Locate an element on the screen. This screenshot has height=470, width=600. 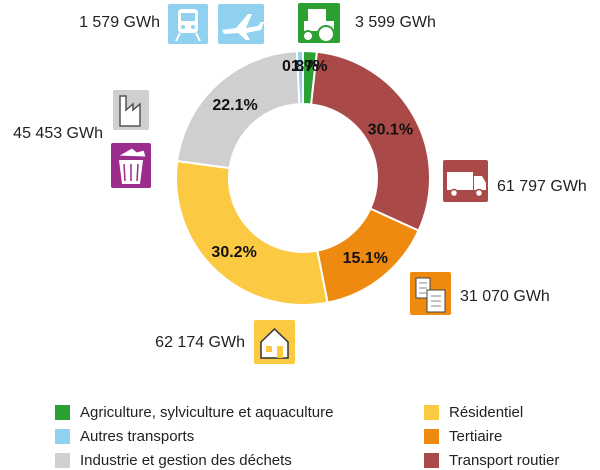
legend-item-autres-transports: Autres transports is located at coordinates (124, 436).